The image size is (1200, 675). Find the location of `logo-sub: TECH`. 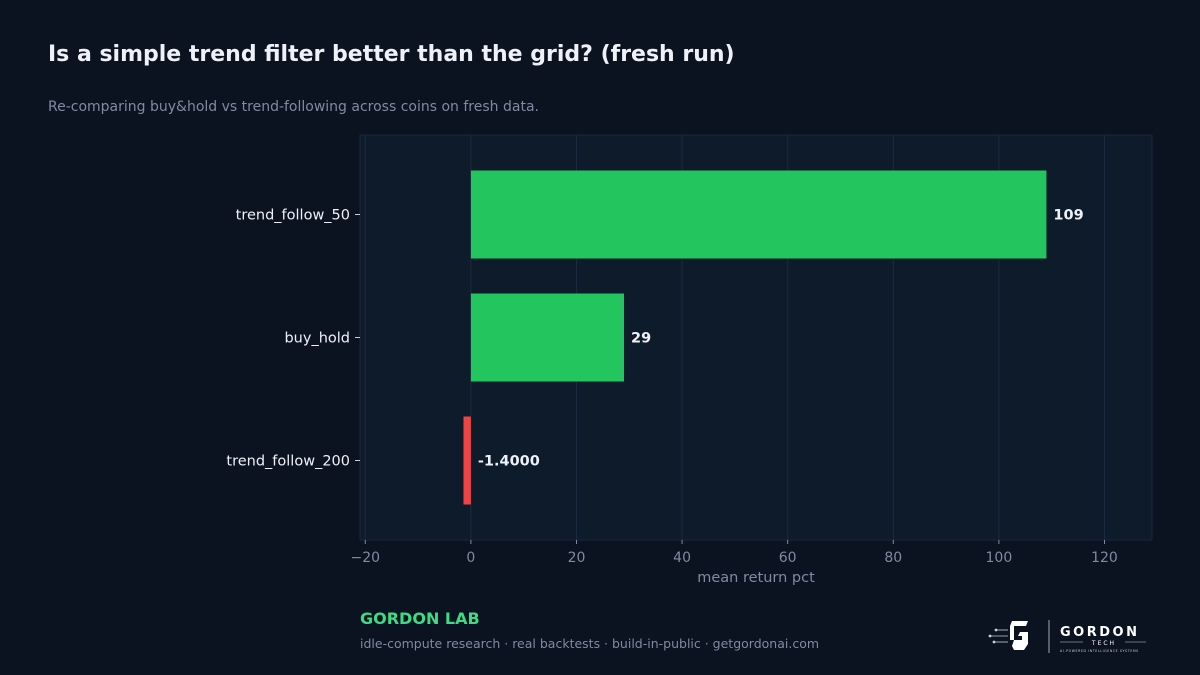

logo-sub: TECH is located at coordinates (1103, 643).